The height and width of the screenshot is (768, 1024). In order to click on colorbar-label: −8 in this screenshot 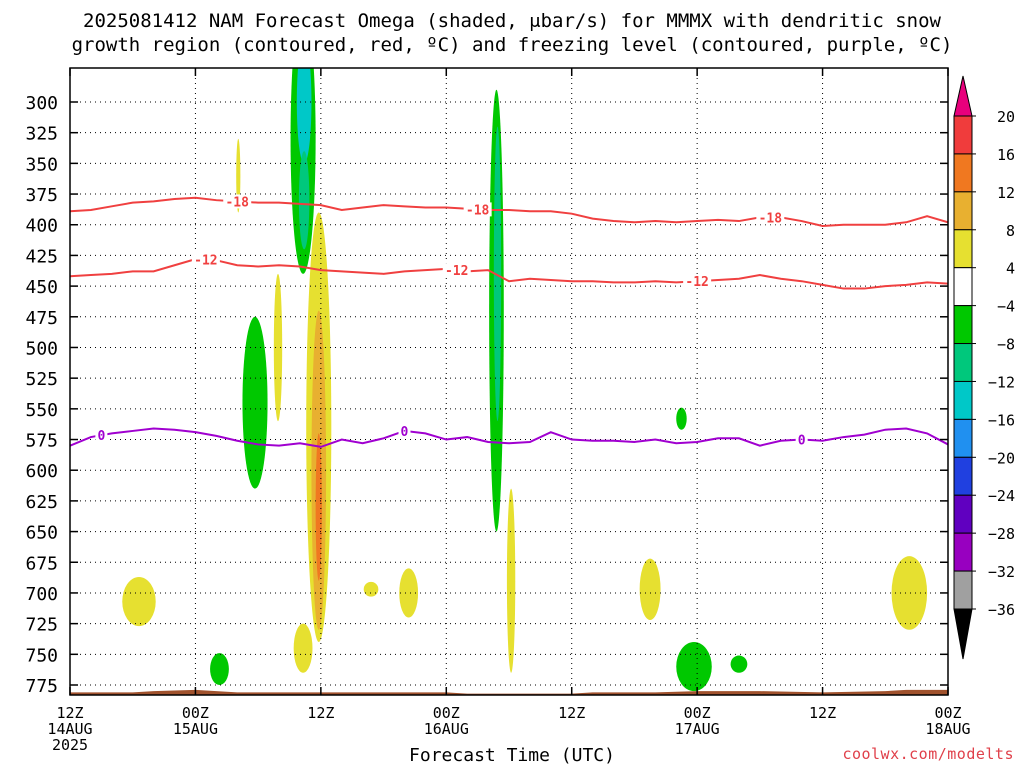, I will do `click(1006, 345)`.